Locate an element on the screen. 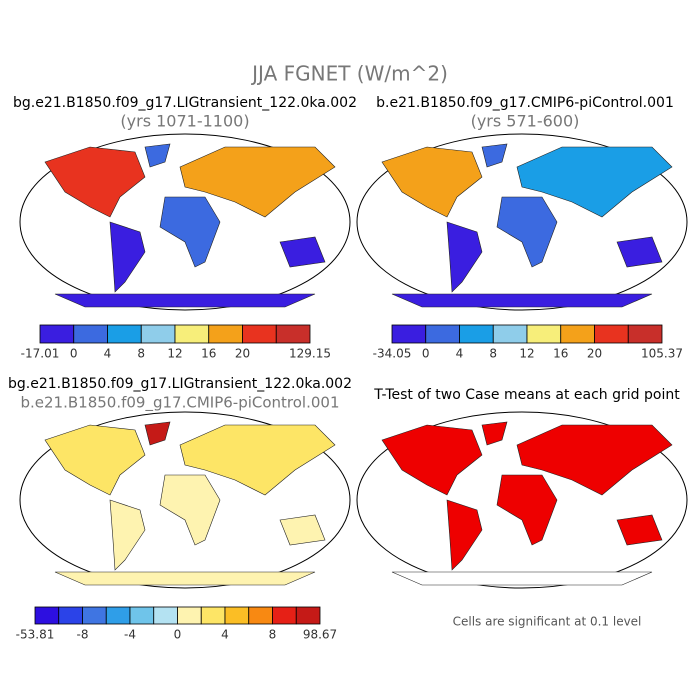 This screenshot has width=700, height=700. panel-subtitle: (yrs 1071-1100) is located at coordinates (184, 121).